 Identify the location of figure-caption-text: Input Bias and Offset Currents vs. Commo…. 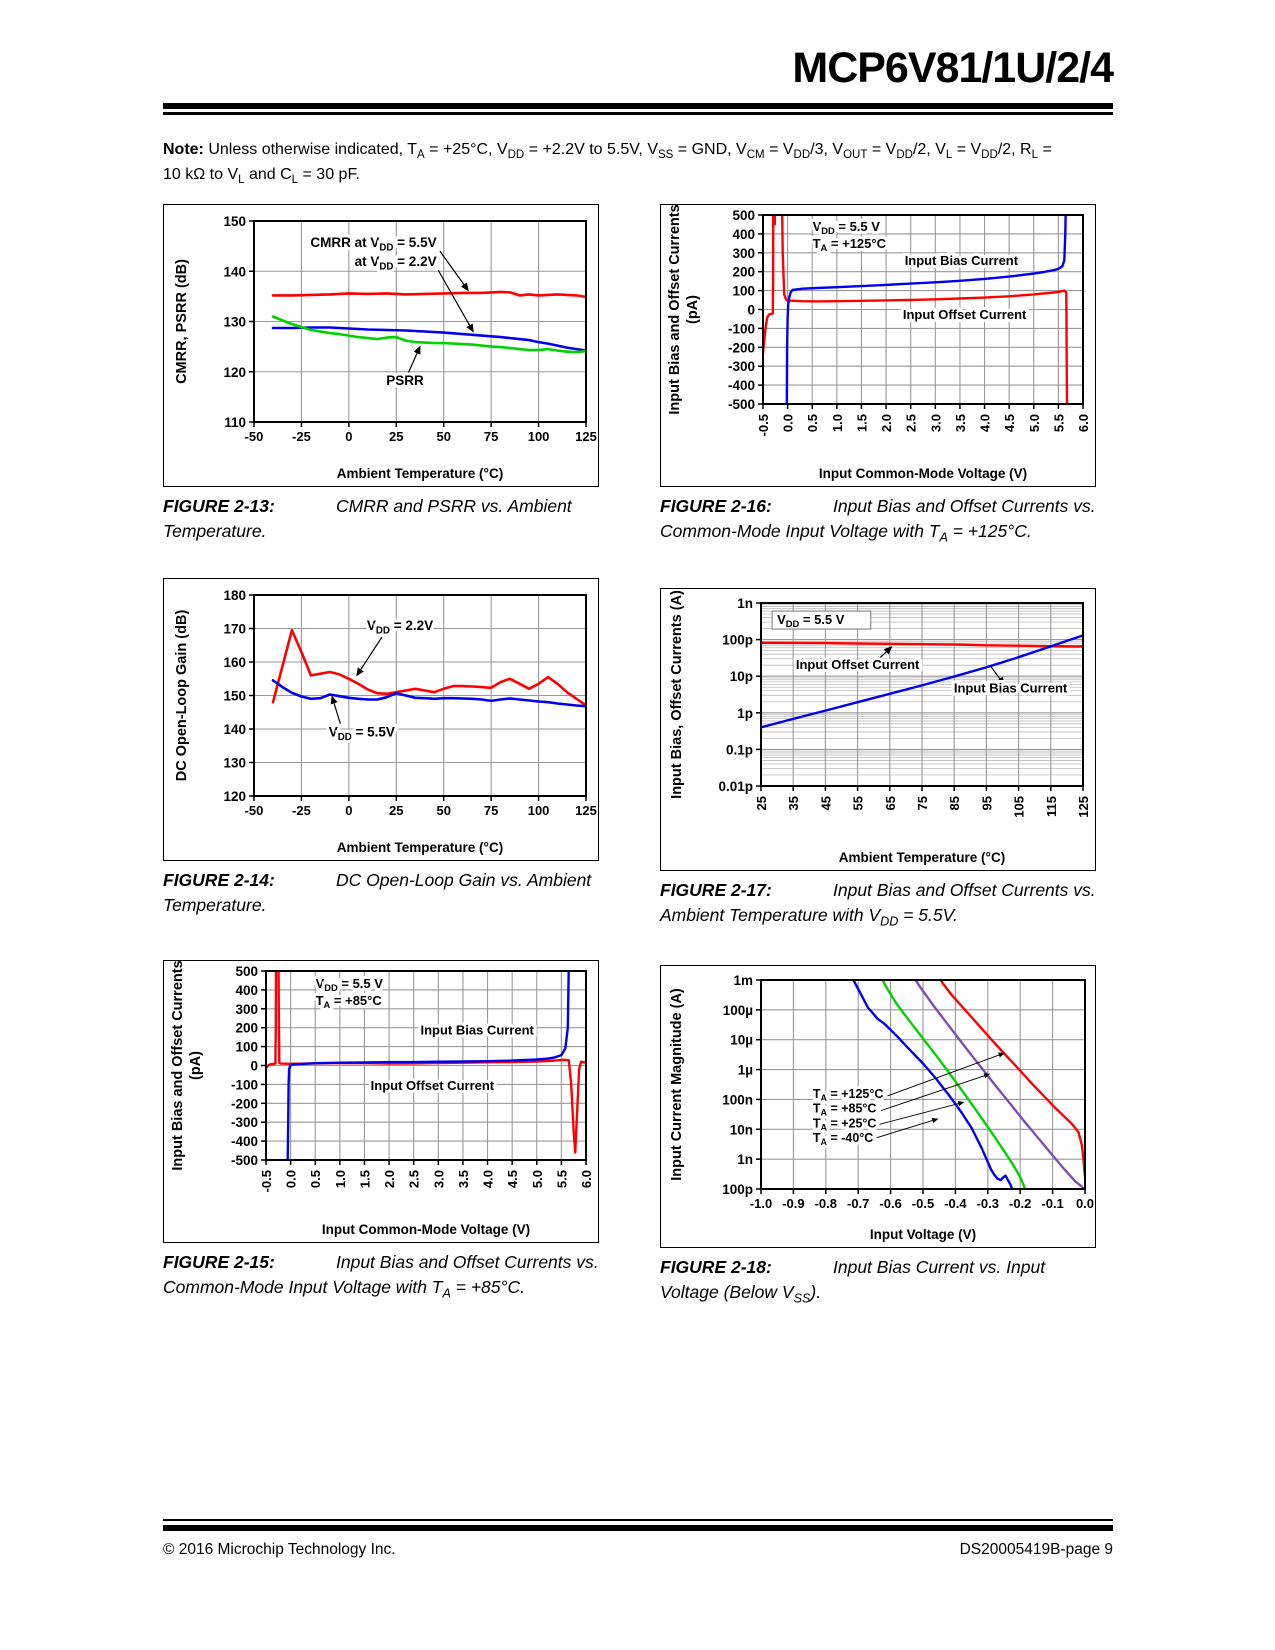
(381, 1276).